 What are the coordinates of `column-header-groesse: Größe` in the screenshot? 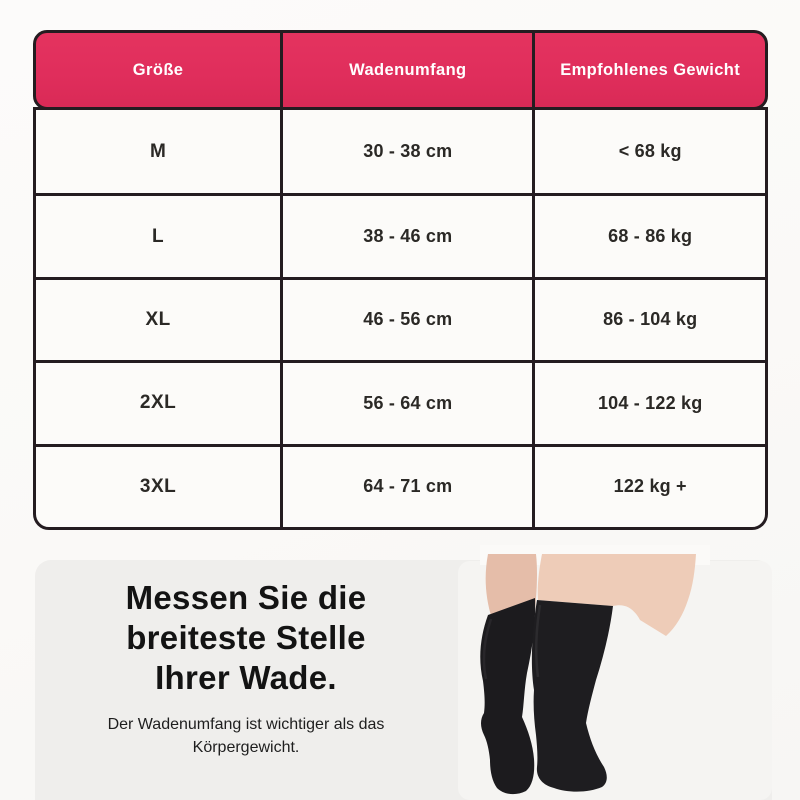 It's located at (158, 69).